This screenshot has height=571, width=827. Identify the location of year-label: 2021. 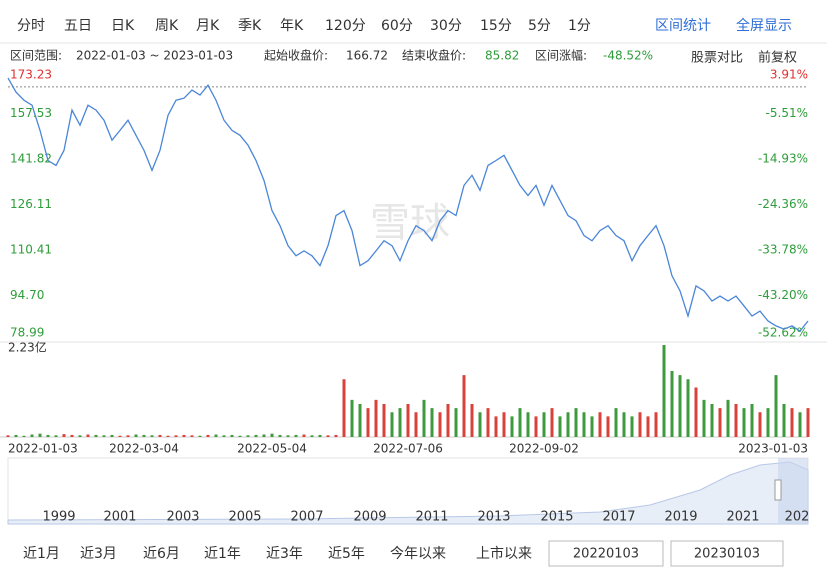
(742, 517).